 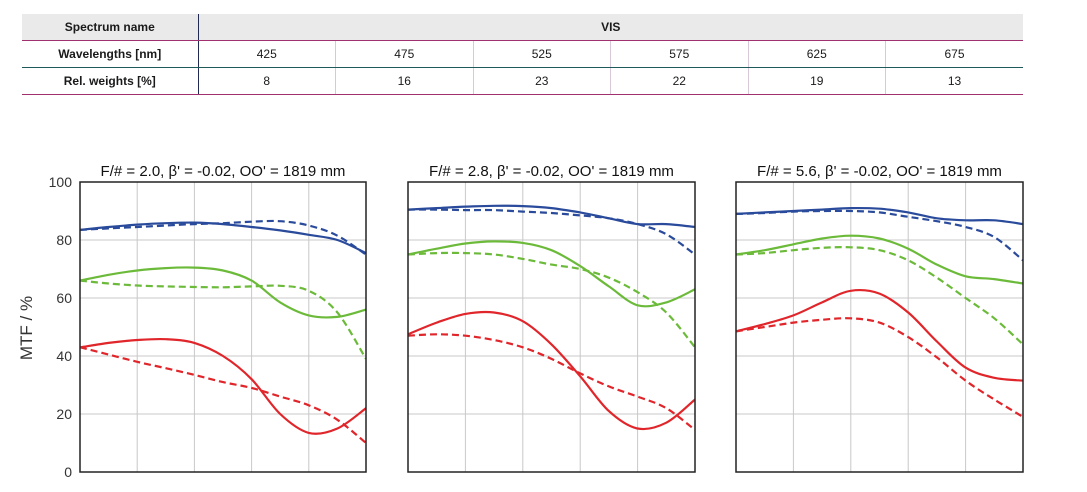 What do you see at coordinates (542, 54) in the screenshot?
I see `wavelength-cell: 525` at bounding box center [542, 54].